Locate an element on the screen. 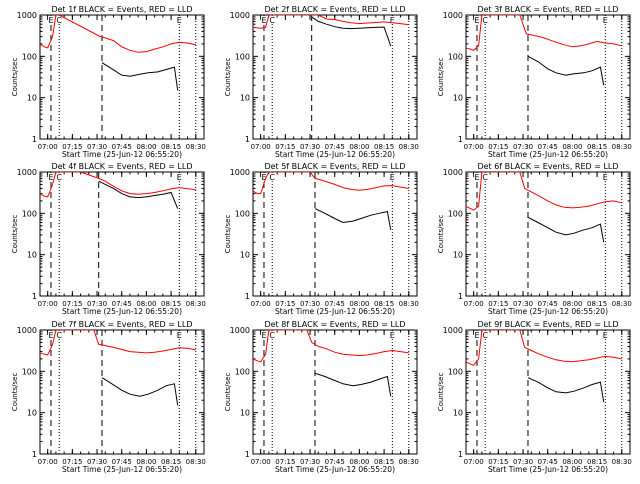 This screenshot has height=484, width=640. panel-title: Det 5f BLACK = Events, RED = LLD is located at coordinates (334, 166).